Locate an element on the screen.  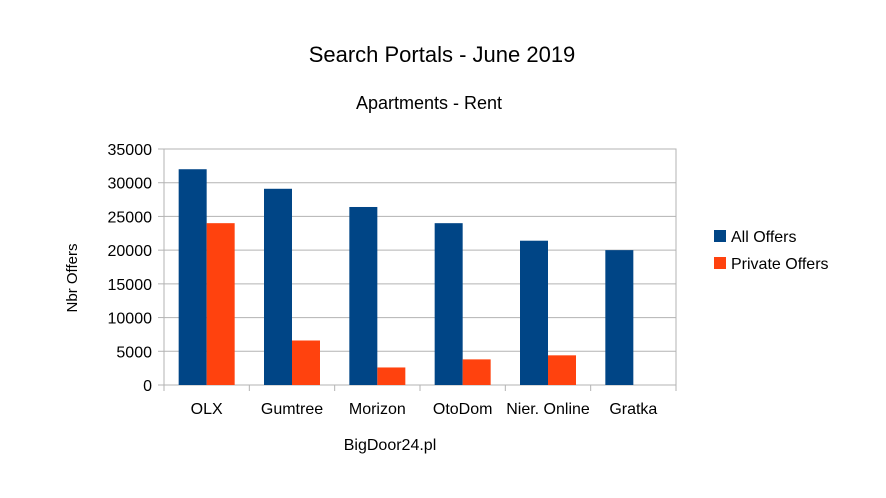
legend-label: All Offers is located at coordinates (764, 237).